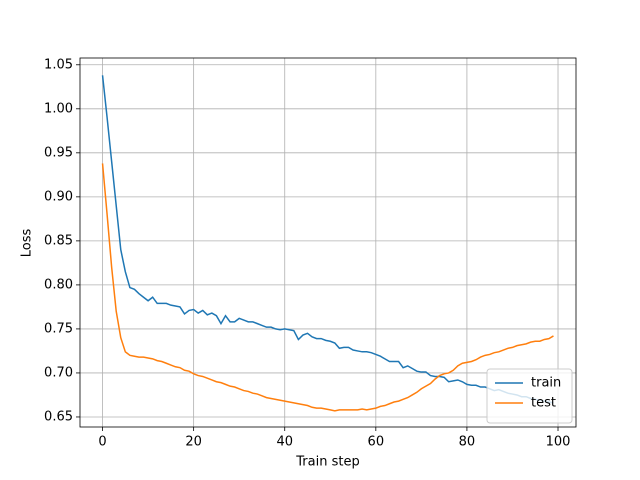 This screenshot has height=480, width=640. Describe the element at coordinates (193, 442) in the screenshot. I see `x-tick-label: 20` at that location.